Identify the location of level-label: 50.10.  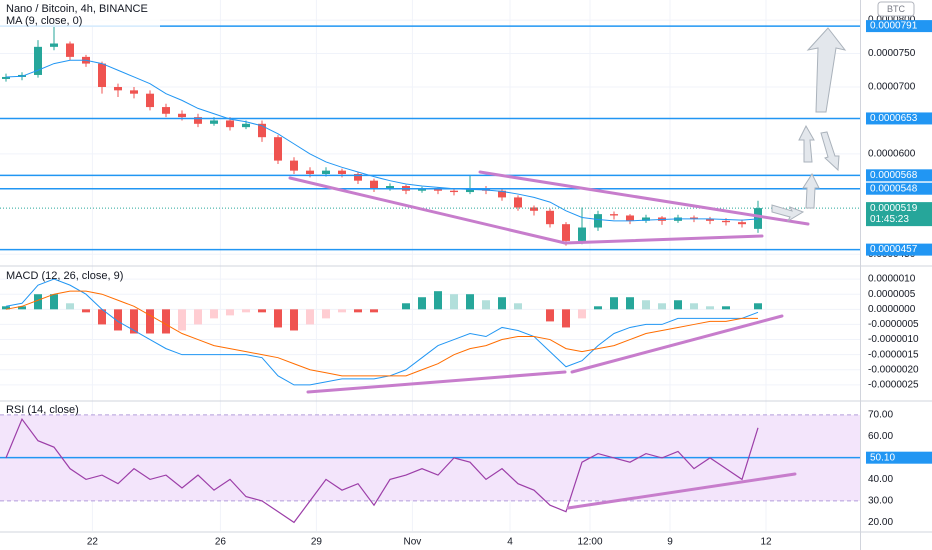
(882, 457).